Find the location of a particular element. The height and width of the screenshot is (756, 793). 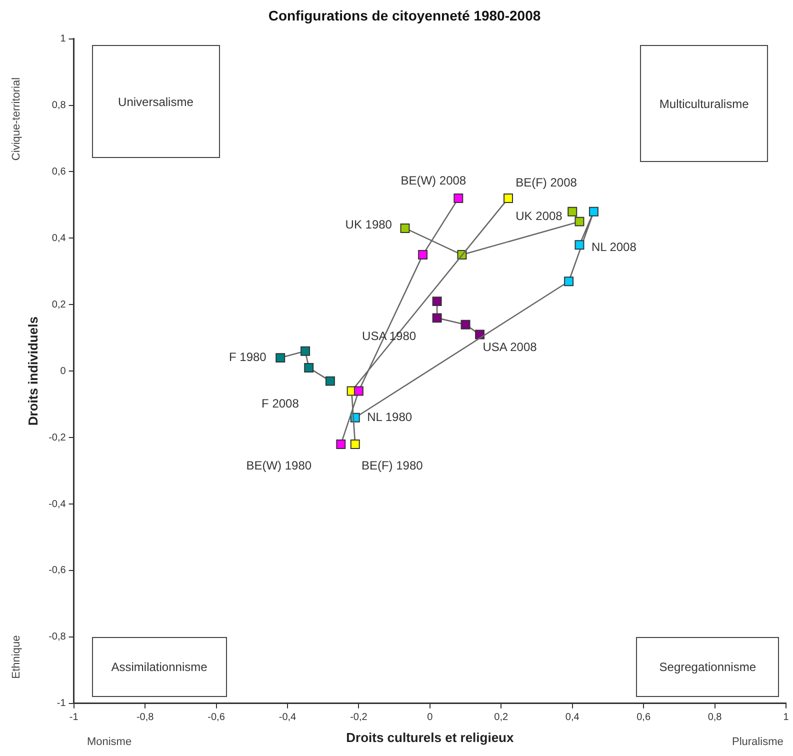

y-tick-label: 0,4 is located at coordinates (59, 238).